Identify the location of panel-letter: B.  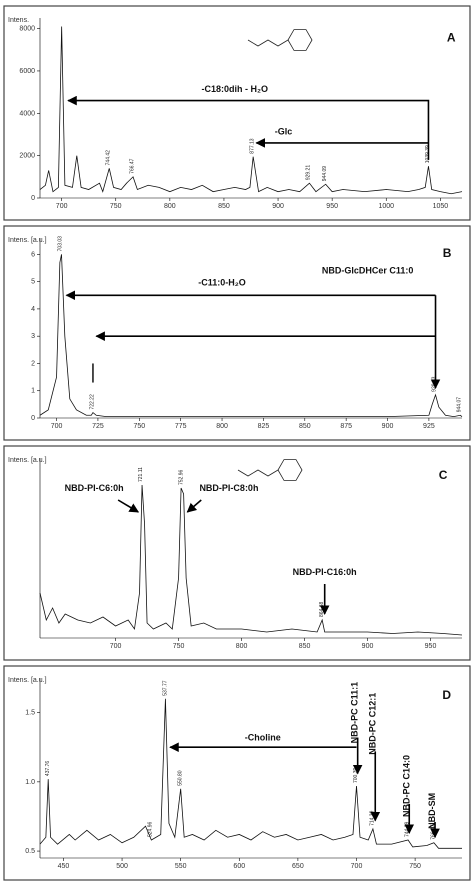
(447, 253).